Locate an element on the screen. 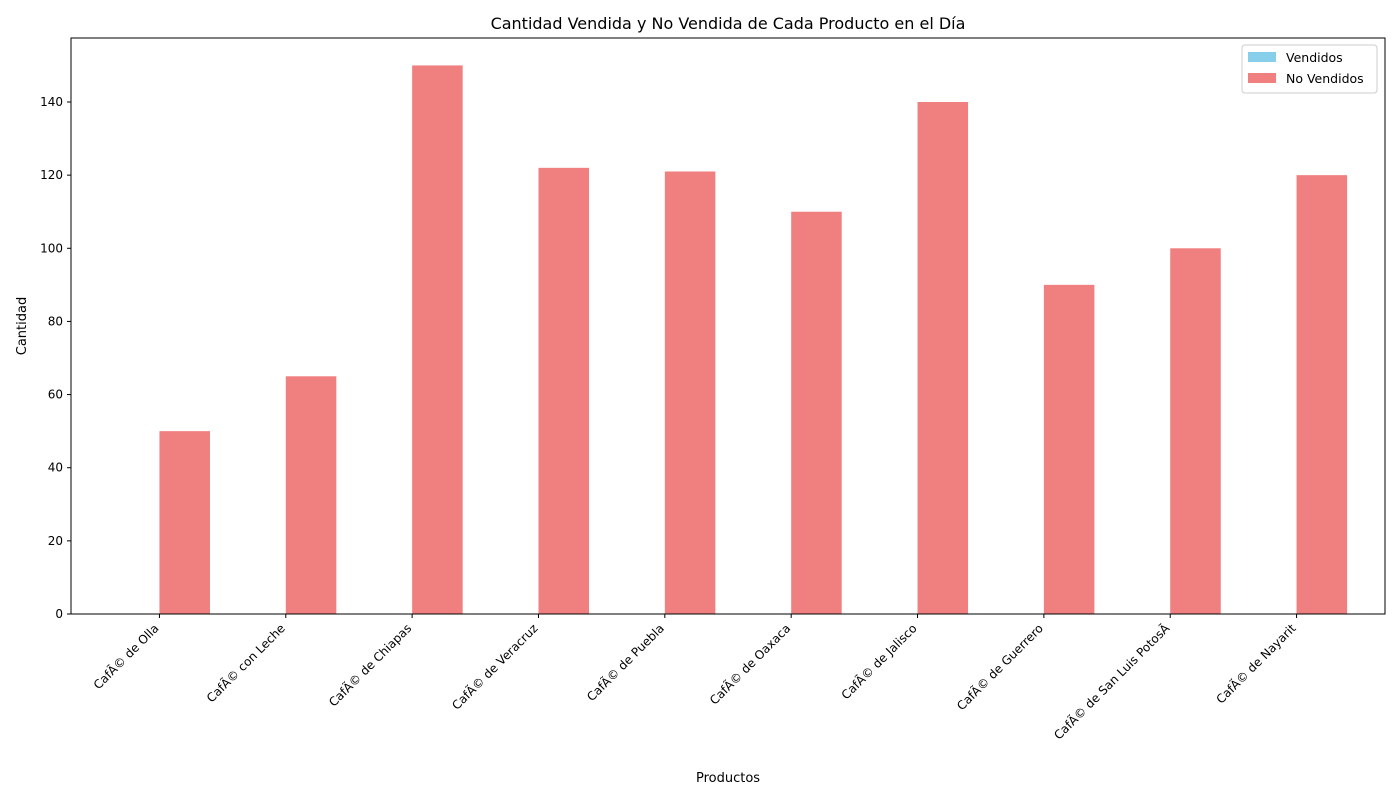 This screenshot has width=1400, height=800. x-tick-label: CafÃ© de Puebla is located at coordinates (625, 663).